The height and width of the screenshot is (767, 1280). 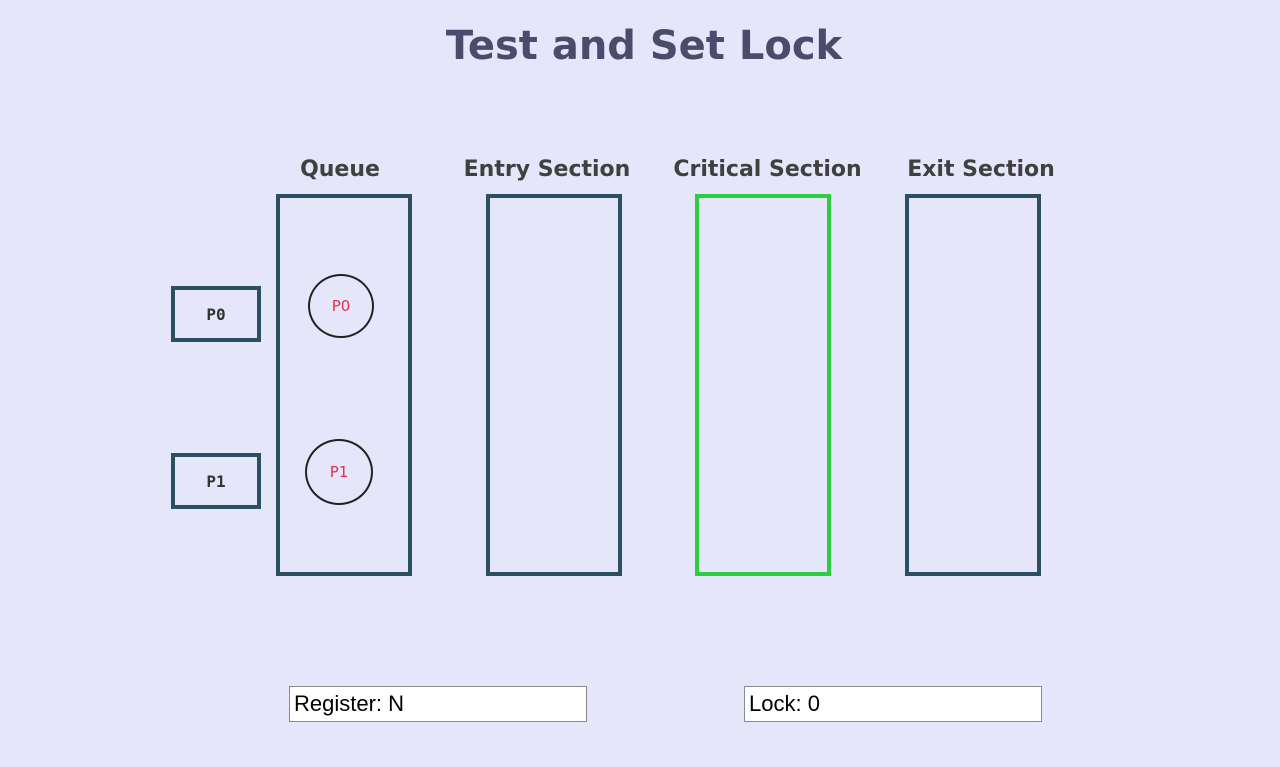 I want to click on exit-section-label: Exit Section, so click(x=981, y=169).